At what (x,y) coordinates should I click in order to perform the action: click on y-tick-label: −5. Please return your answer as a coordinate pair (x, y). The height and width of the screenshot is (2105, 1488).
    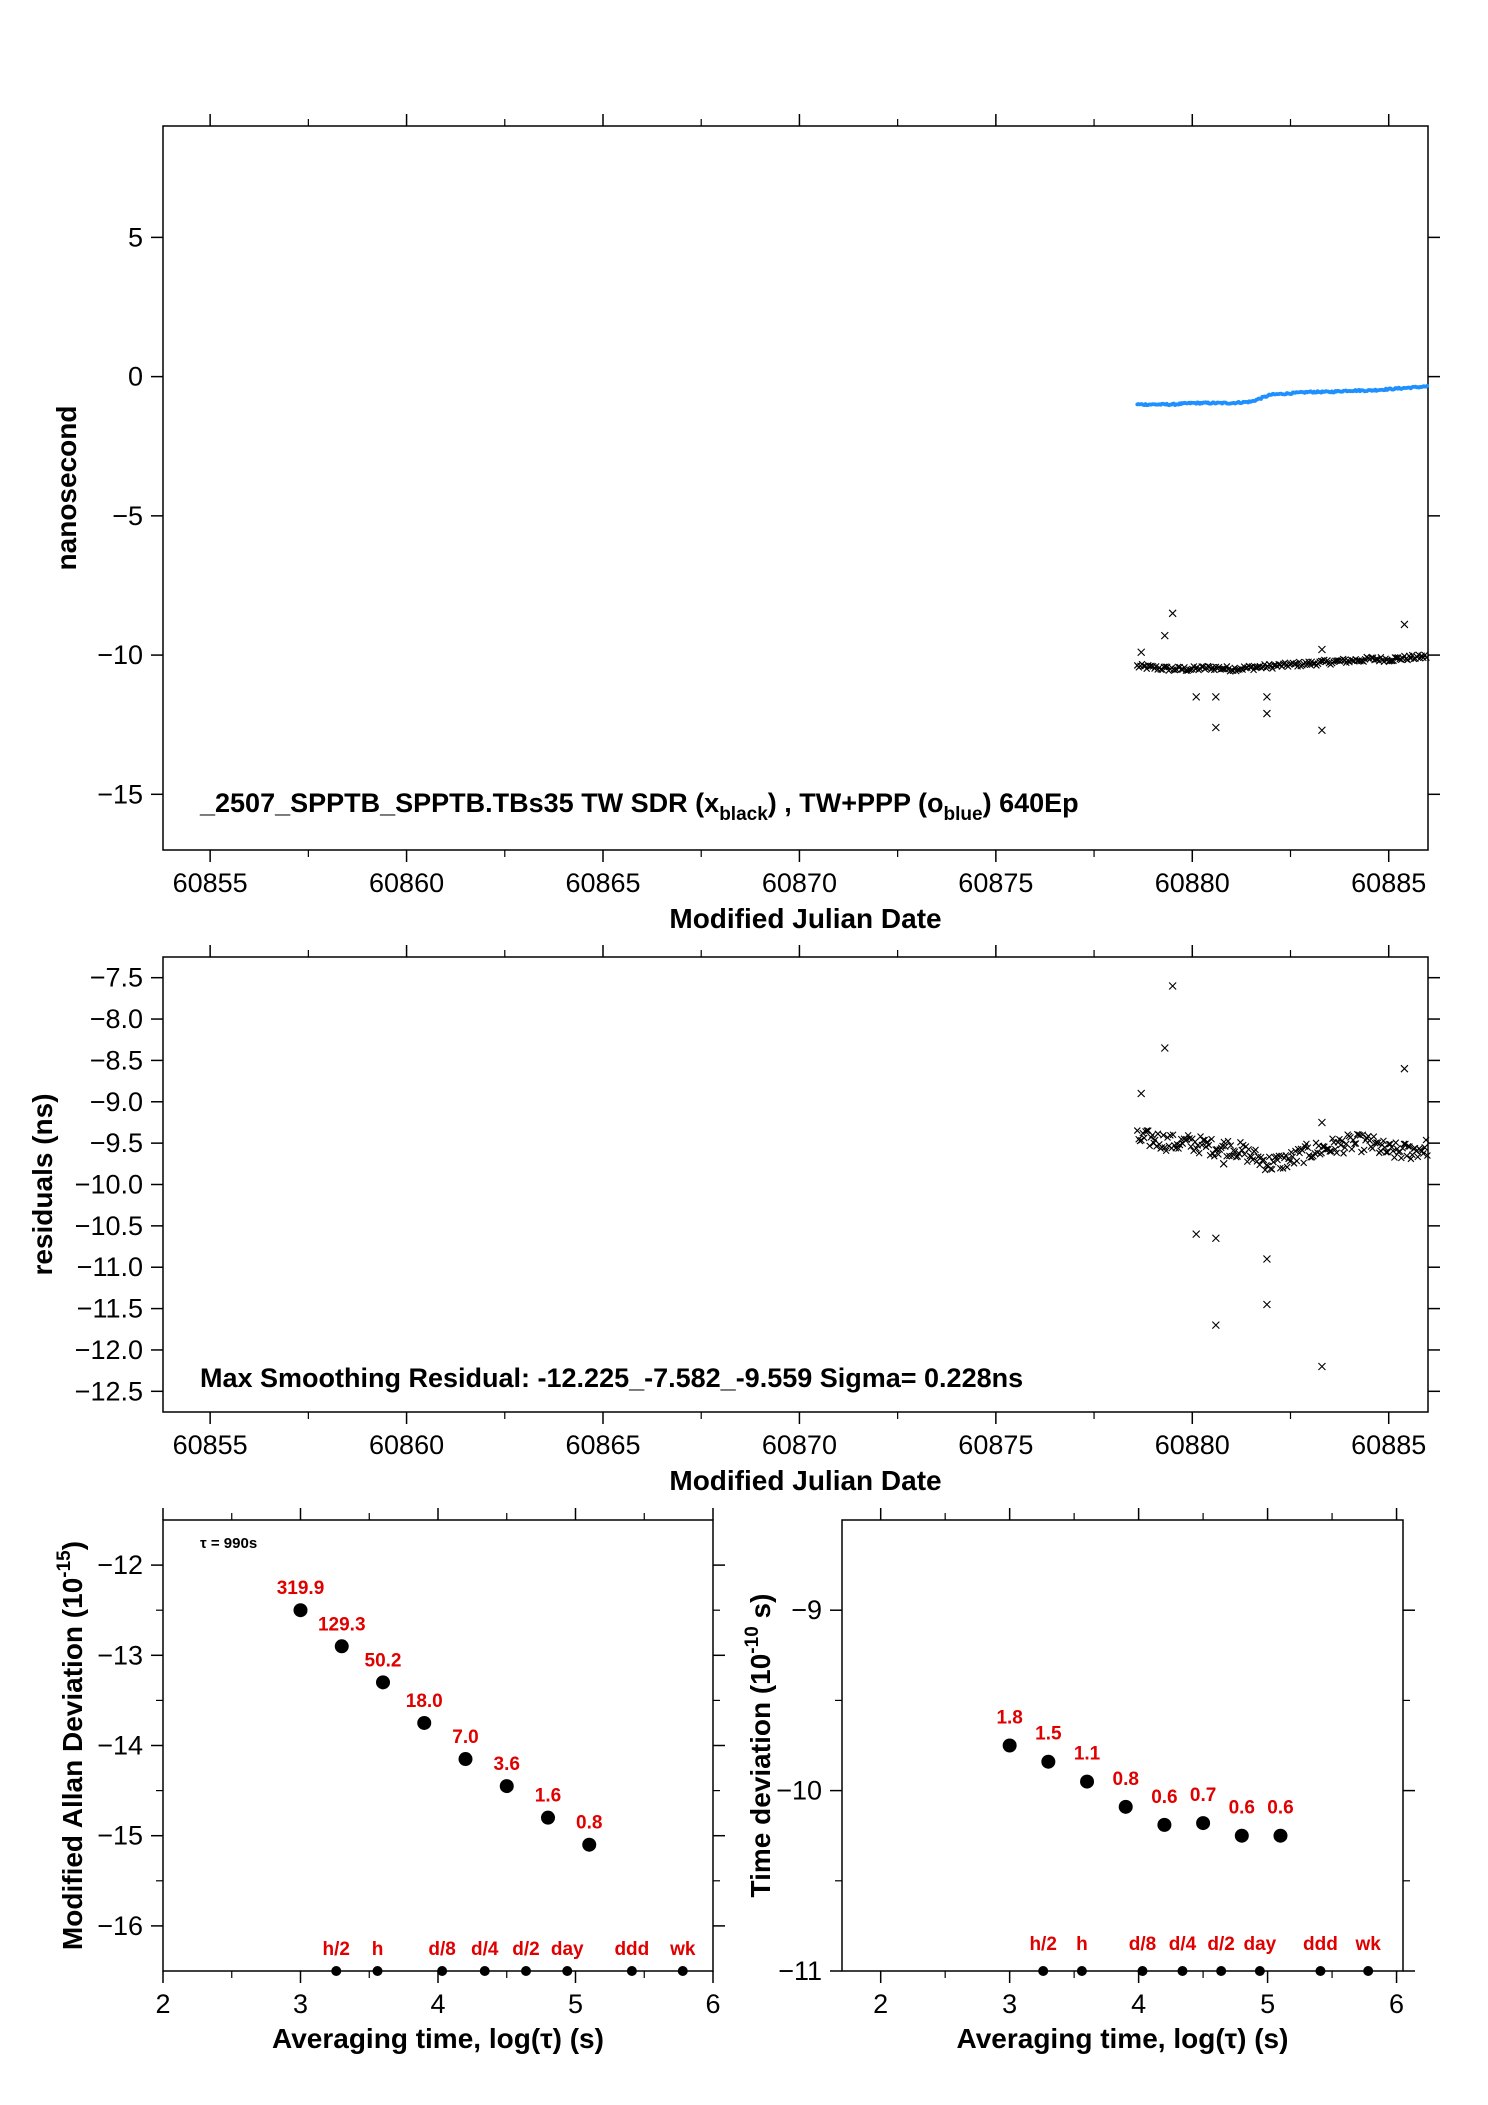
    Looking at the image, I should click on (127, 516).